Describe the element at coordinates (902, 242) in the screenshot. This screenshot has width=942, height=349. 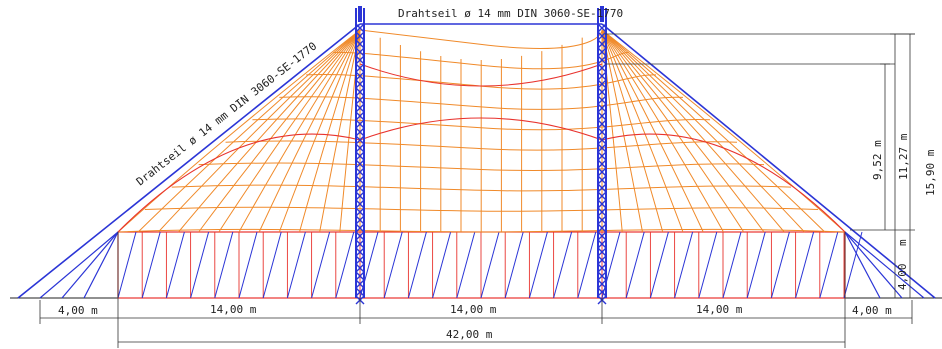
I see `dim-height-wall-unit: m` at that location.